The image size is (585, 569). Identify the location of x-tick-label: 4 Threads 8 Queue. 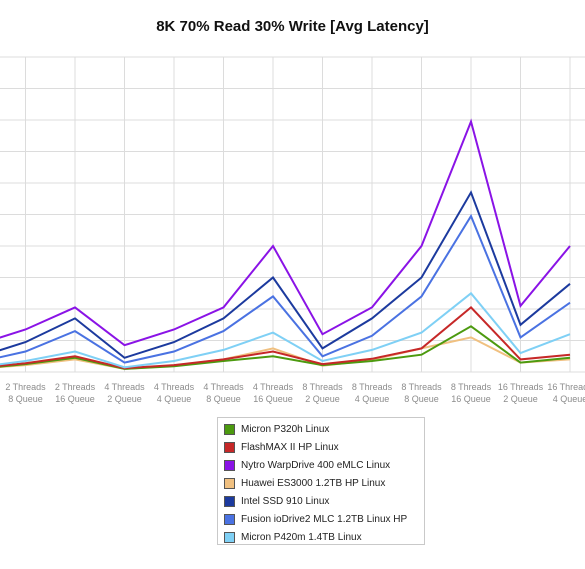
(223, 393).